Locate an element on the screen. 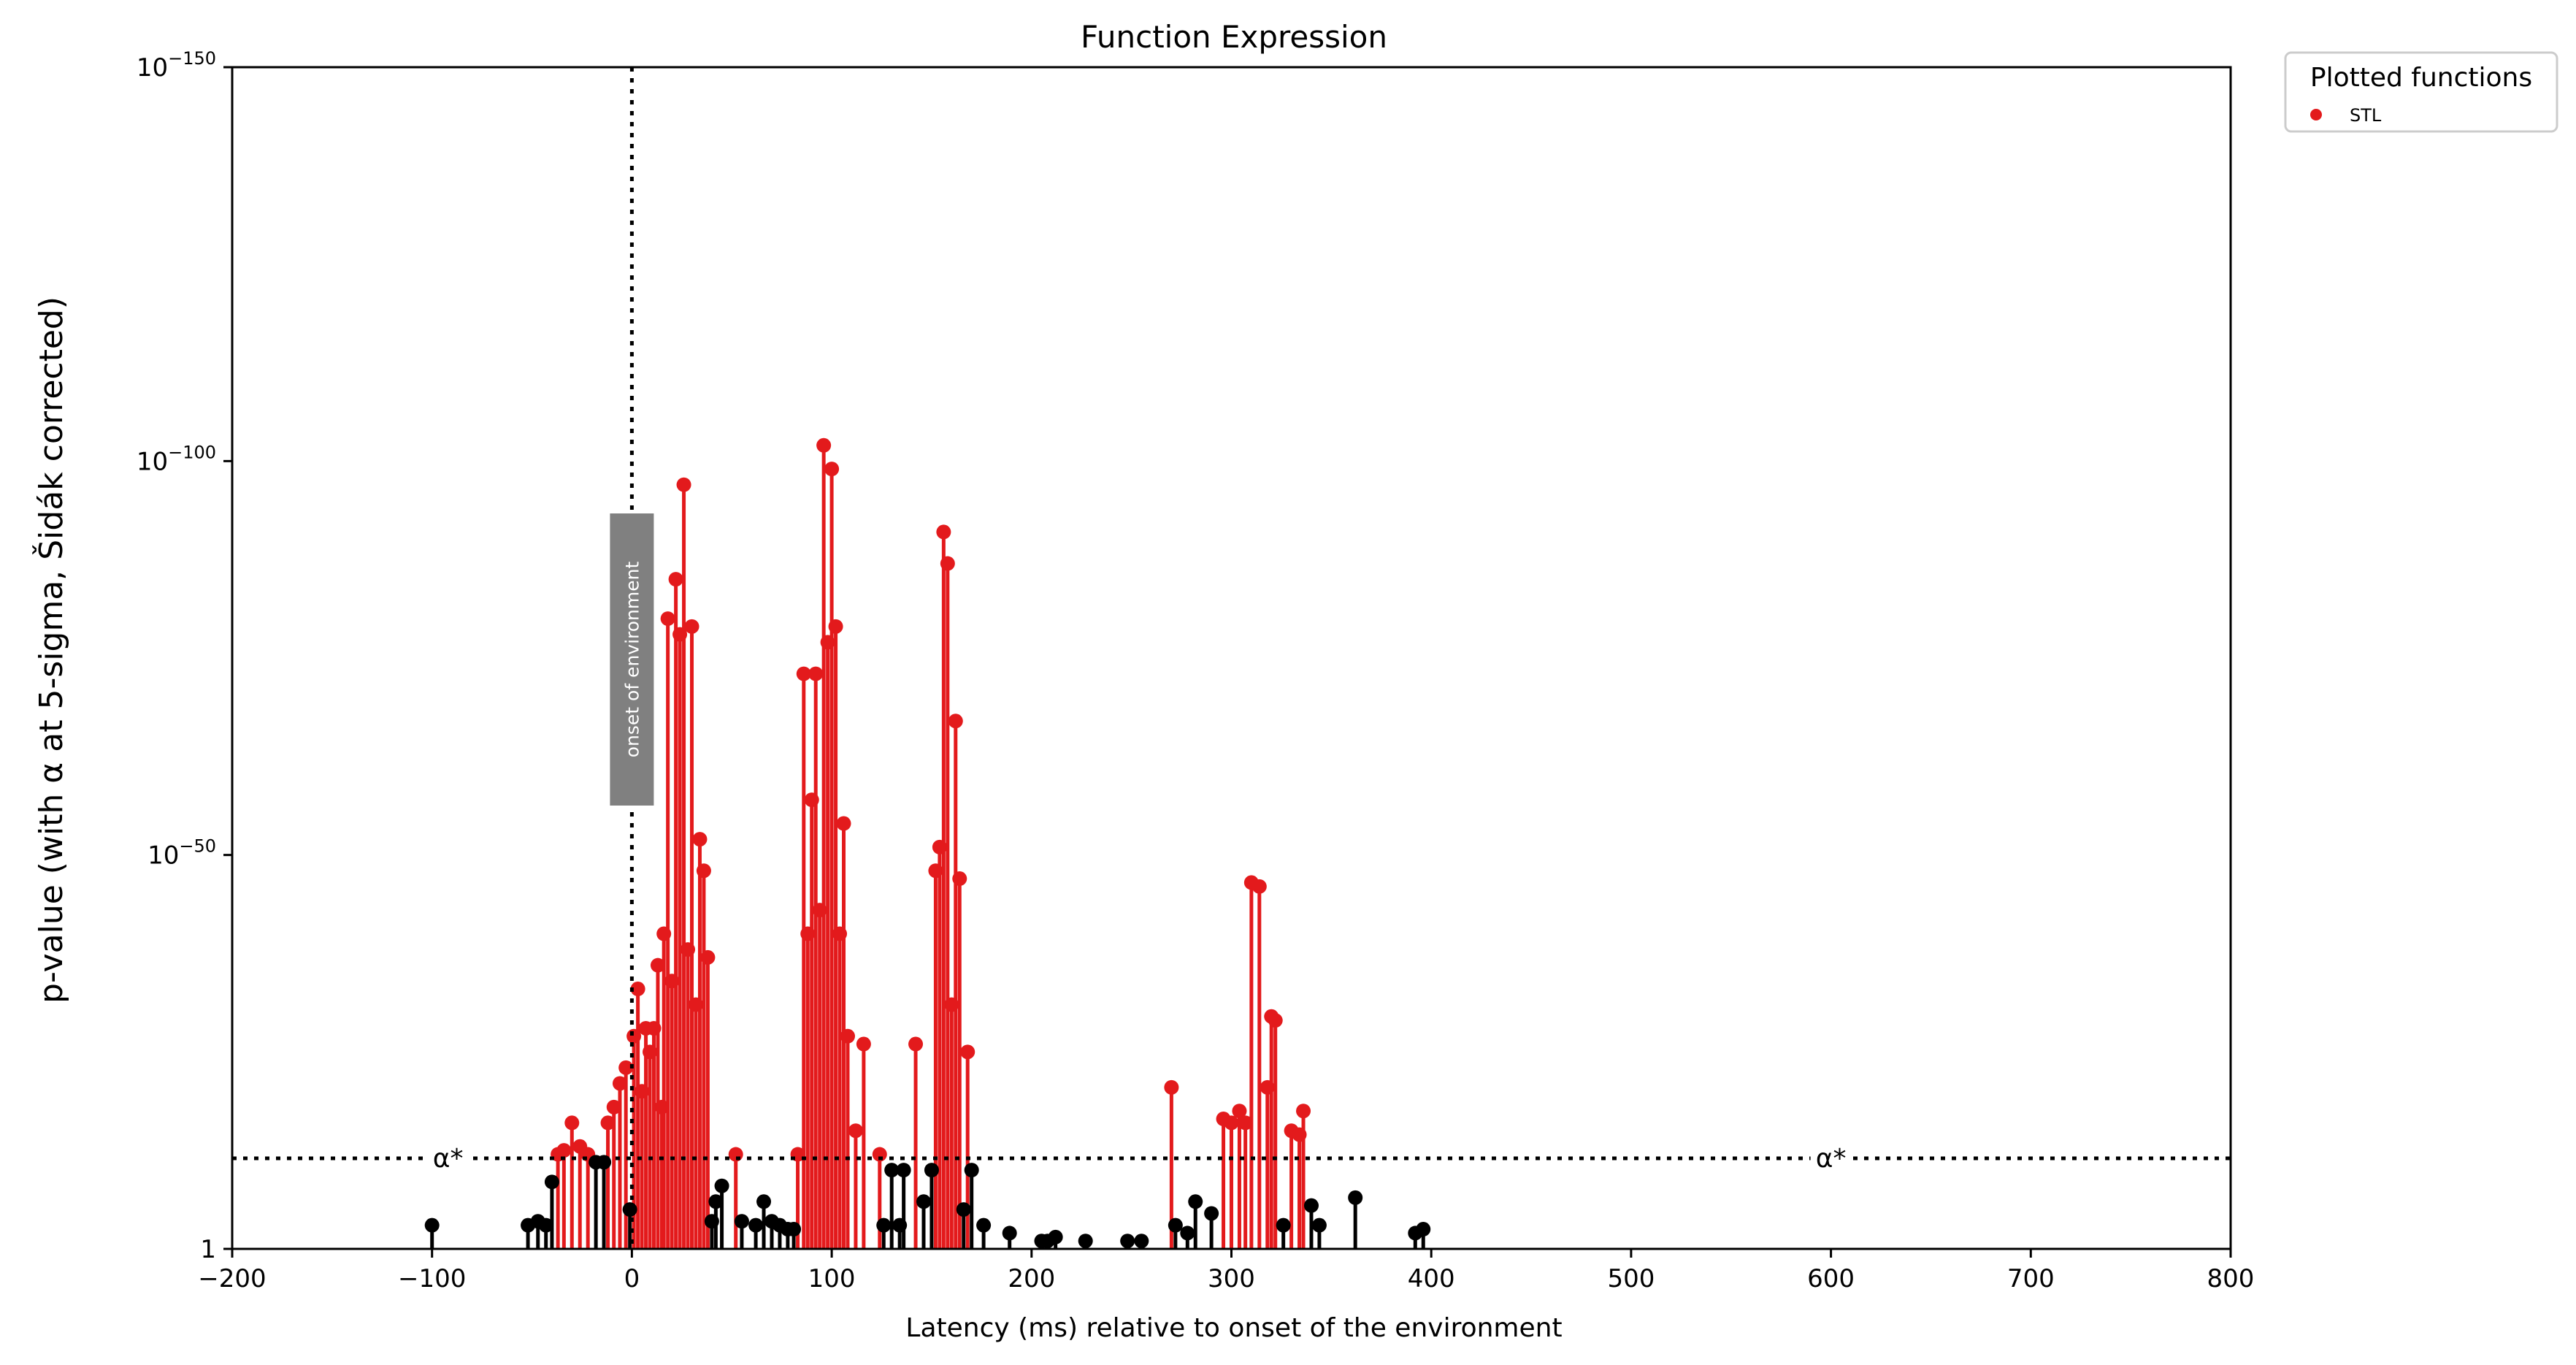  alpha-label-left: α* is located at coordinates (448, 1159).